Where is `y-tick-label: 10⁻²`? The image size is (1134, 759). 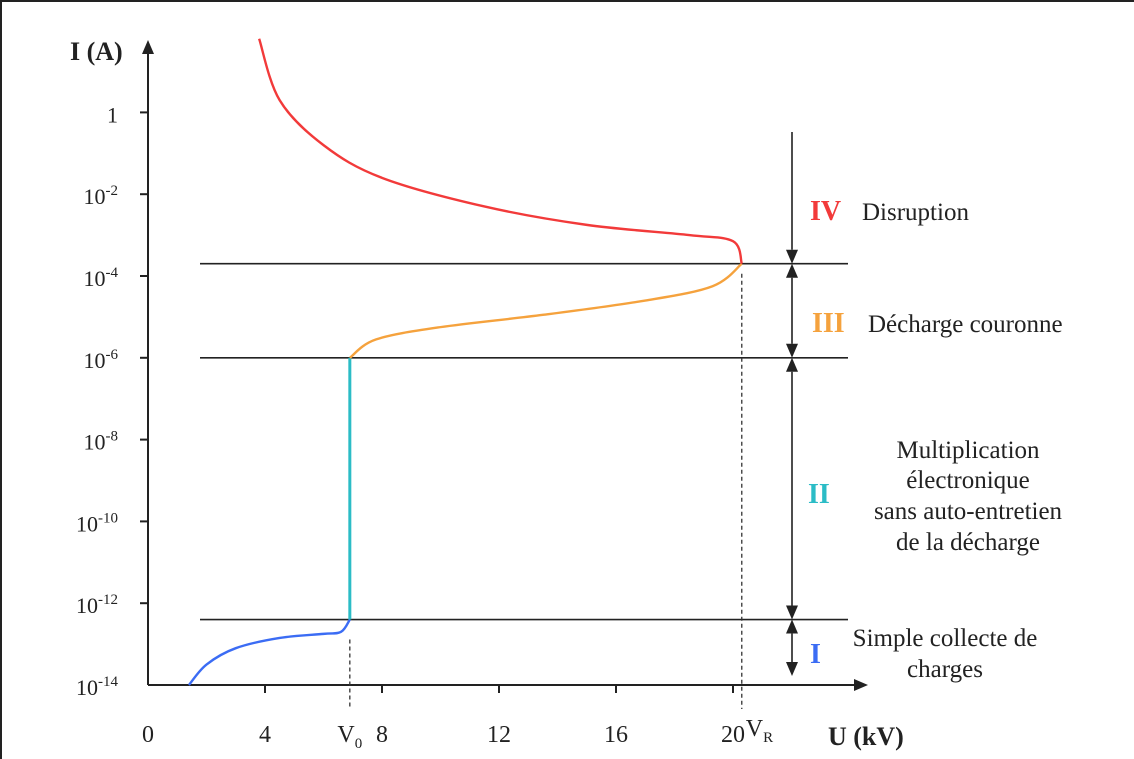 y-tick-label: 10⁻² is located at coordinates (101, 196).